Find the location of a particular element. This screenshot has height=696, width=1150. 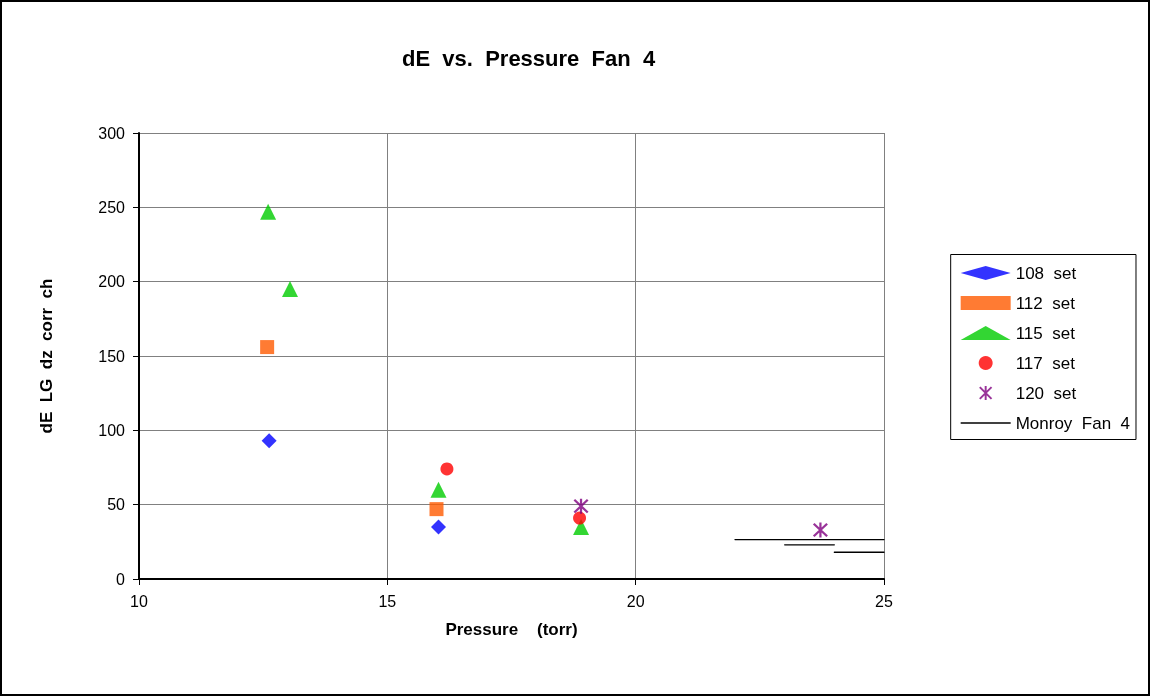

chart-title: dE vs. Pressure Fan 4 is located at coordinates (529, 58).